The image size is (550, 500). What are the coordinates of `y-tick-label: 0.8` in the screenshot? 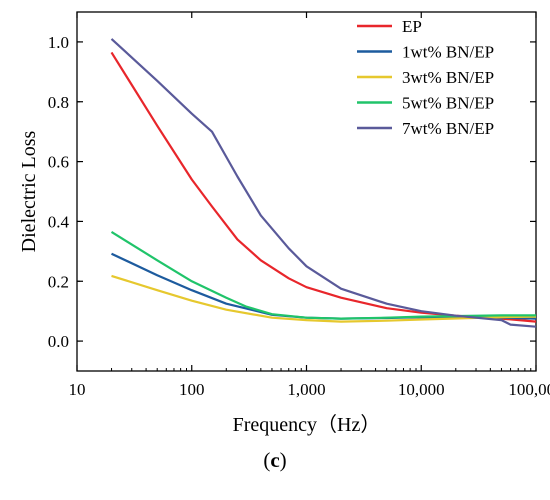 It's located at (58, 102).